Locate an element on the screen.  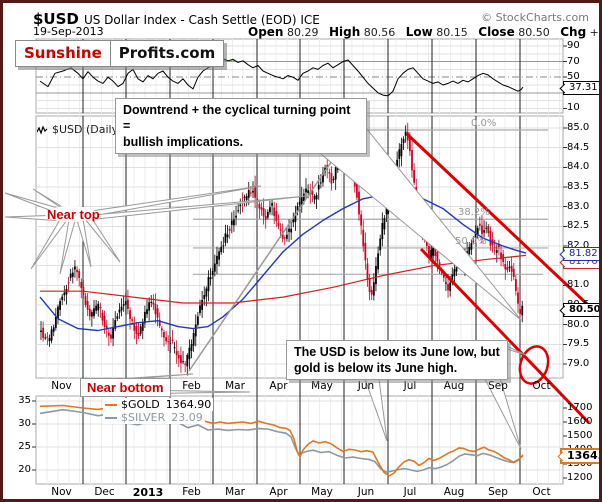
month-label-lower: Aug is located at coordinates (454, 492).